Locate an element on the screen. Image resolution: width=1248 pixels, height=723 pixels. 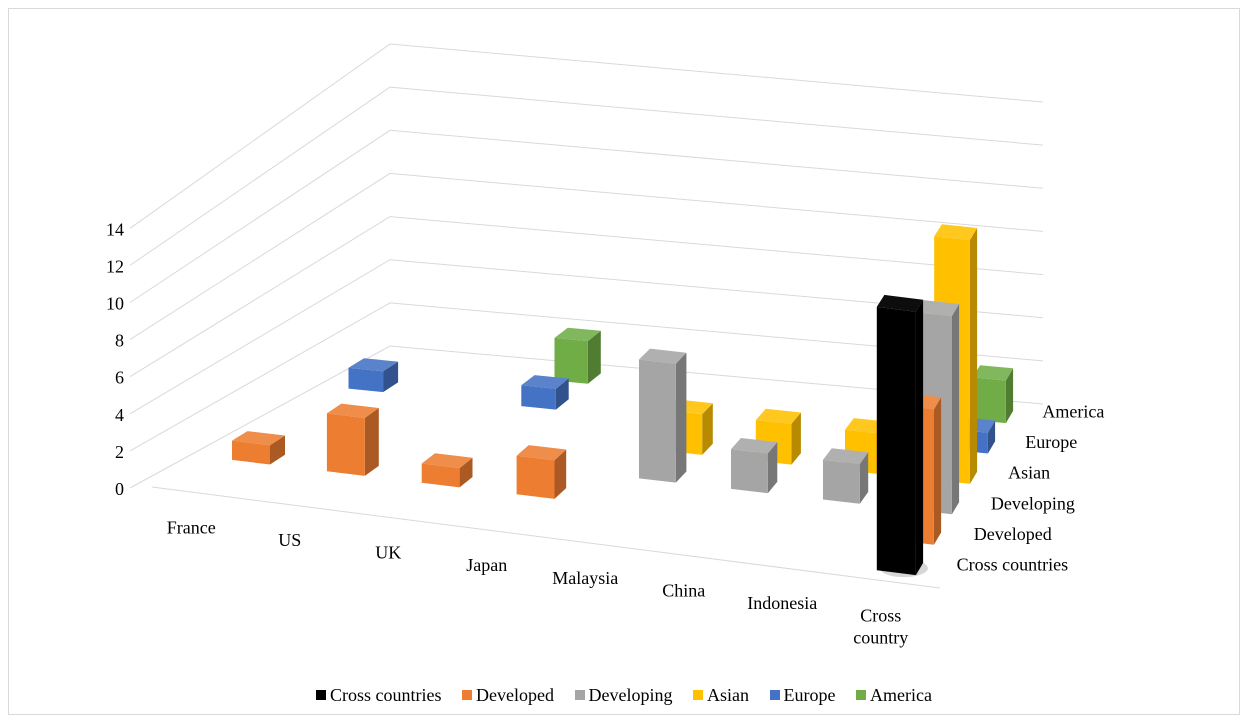
x-tick-label-line: China is located at coordinates (683, 590).